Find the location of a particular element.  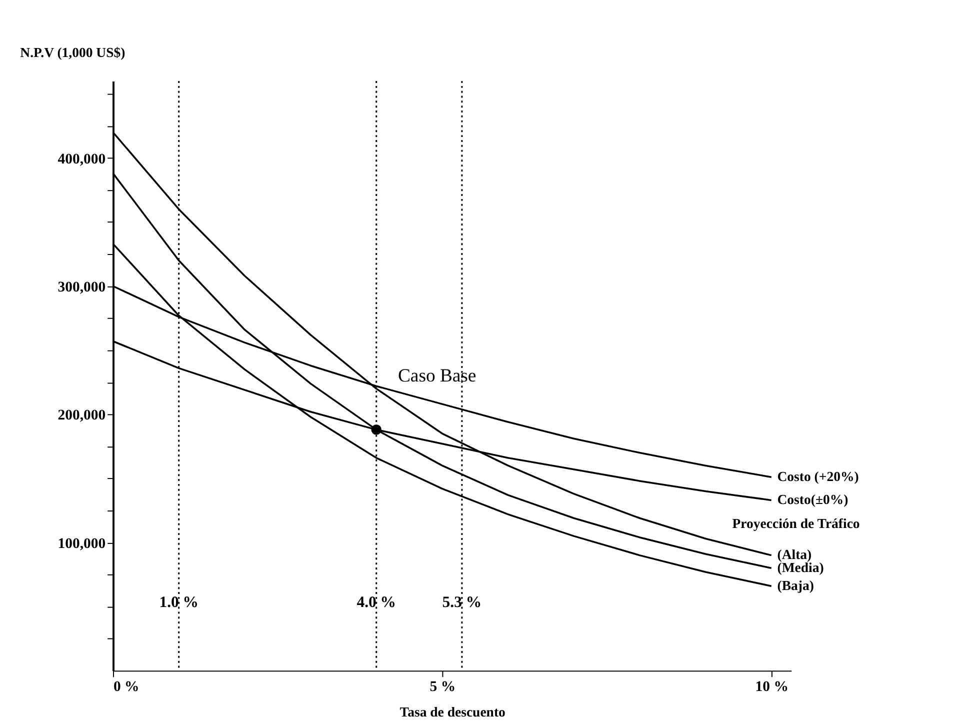

x-tick-label: 5 % is located at coordinates (443, 686).